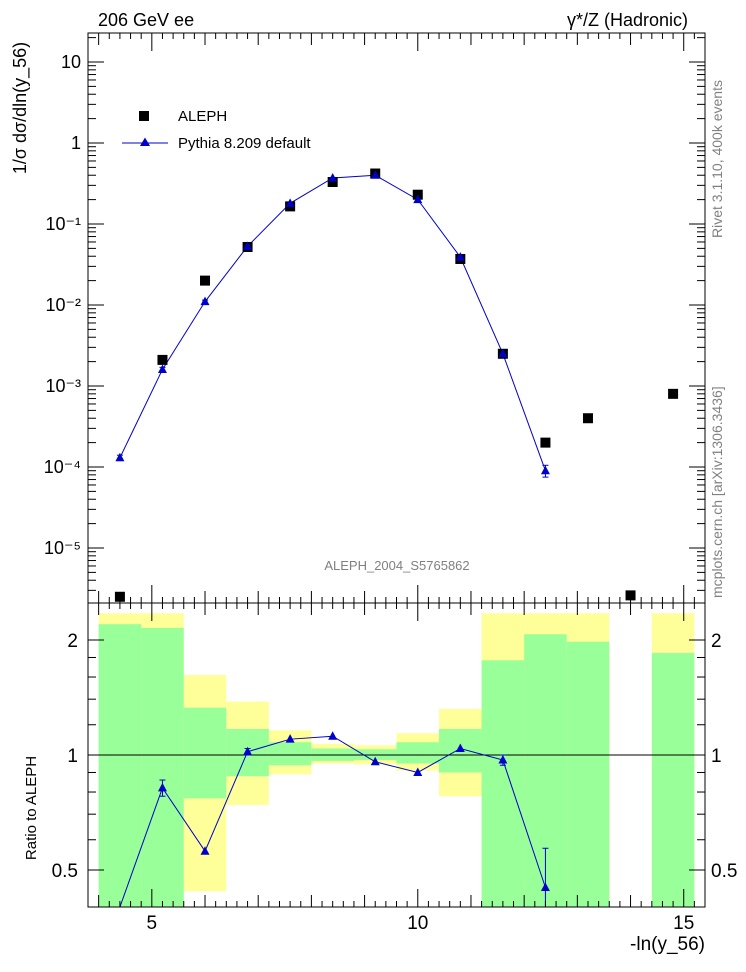 This screenshot has width=746, height=972. I want to click on ratio-xtick-label: 15, so click(683, 923).